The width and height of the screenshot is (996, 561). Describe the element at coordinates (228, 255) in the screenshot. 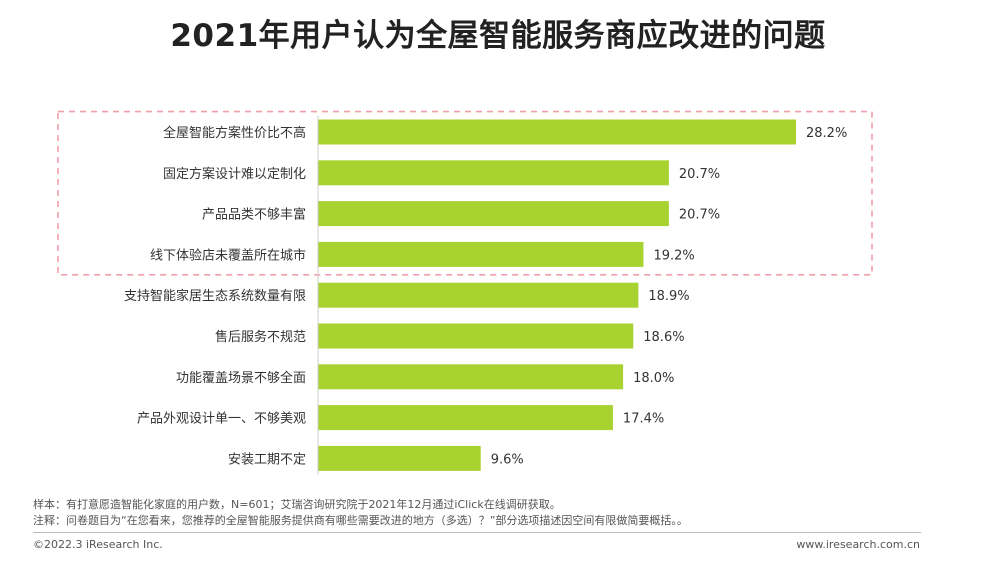

I see `category-label: 线下体验店未覆盖所在城市` at that location.